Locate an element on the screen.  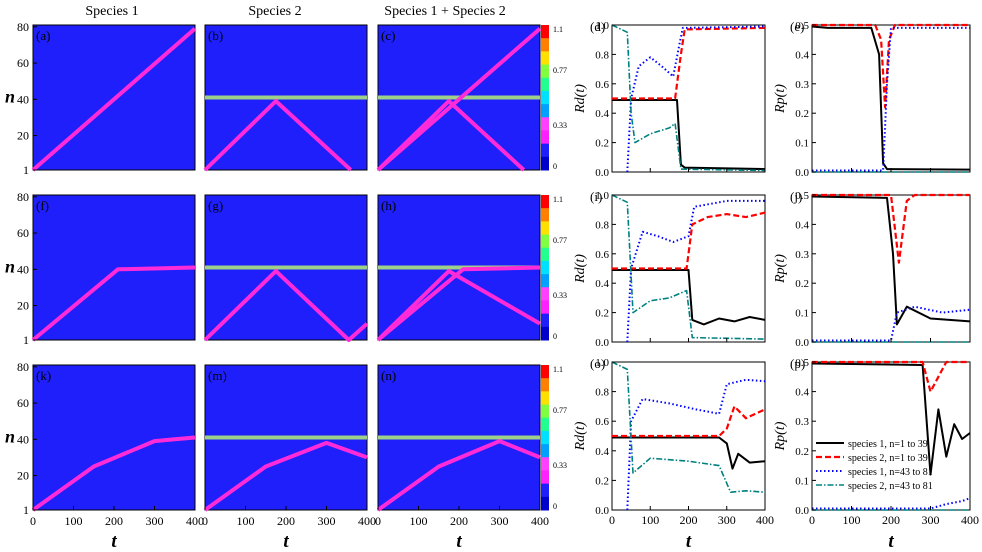
heatmap-xlabel: t is located at coordinates (286, 541).